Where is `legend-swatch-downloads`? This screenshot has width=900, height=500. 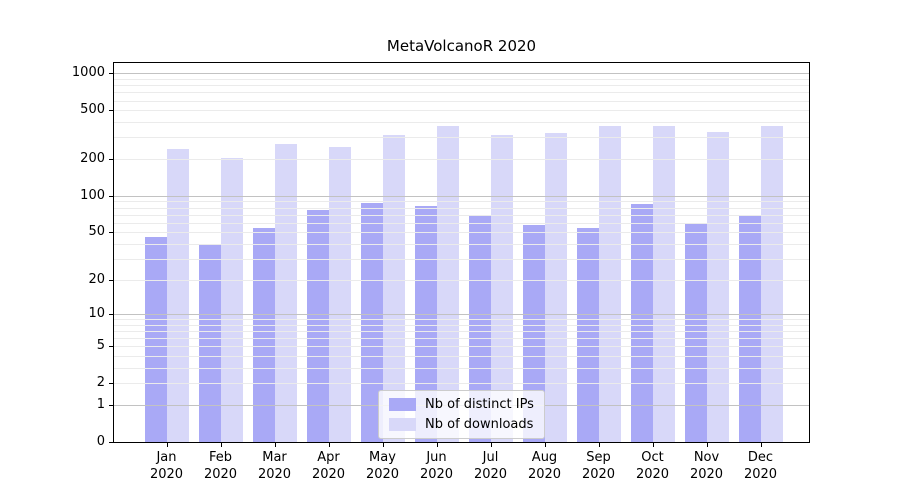 legend-swatch-downloads is located at coordinates (402, 424).